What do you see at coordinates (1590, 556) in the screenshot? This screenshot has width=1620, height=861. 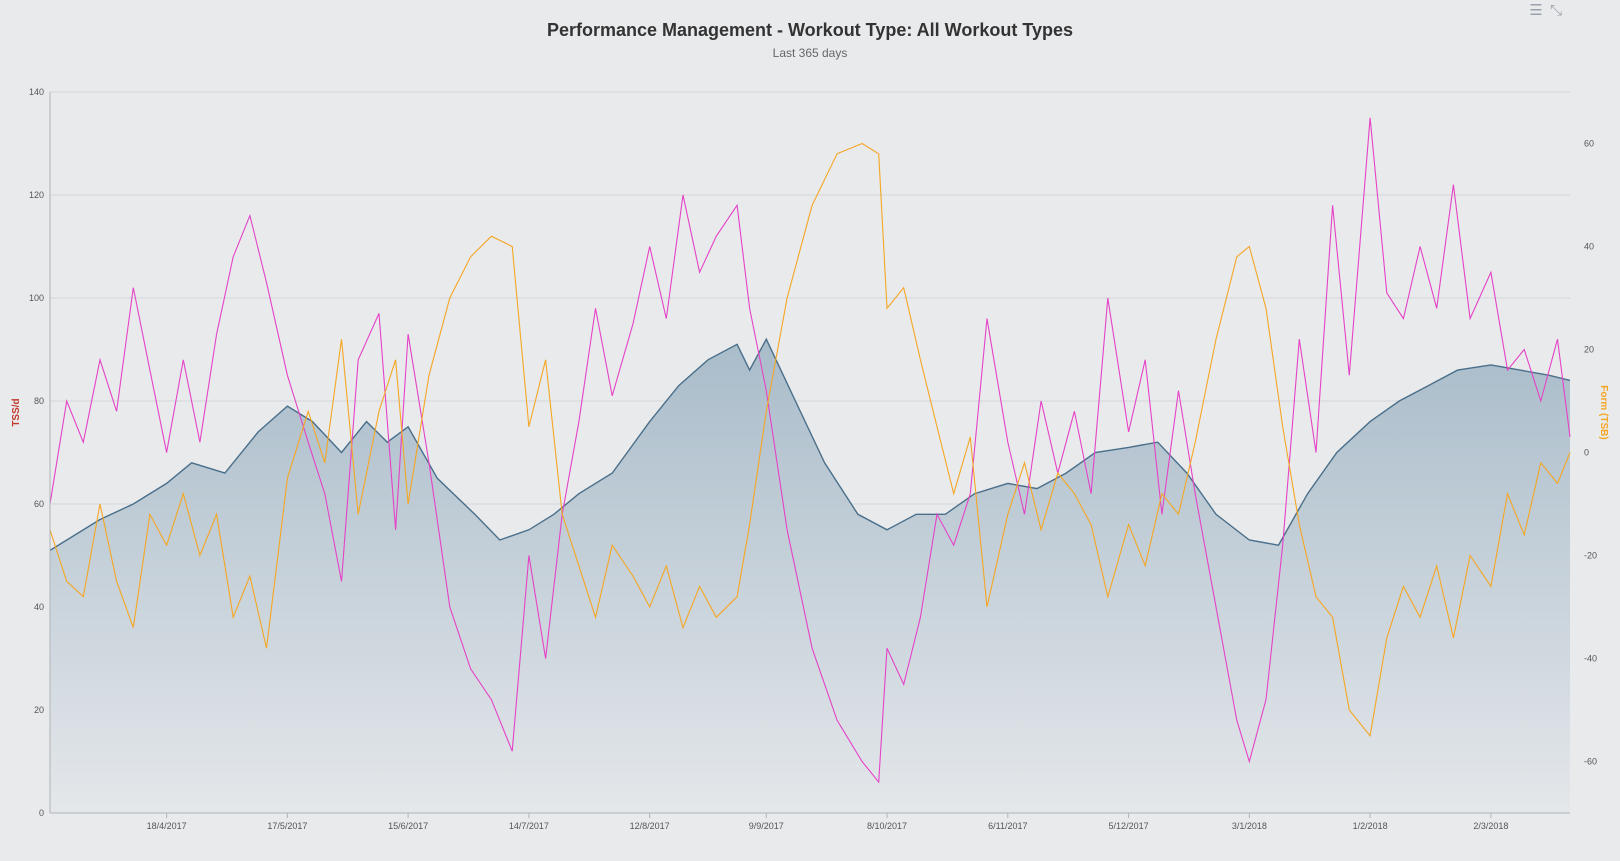 I see `y-right-tick-label: -20` at bounding box center [1590, 556].